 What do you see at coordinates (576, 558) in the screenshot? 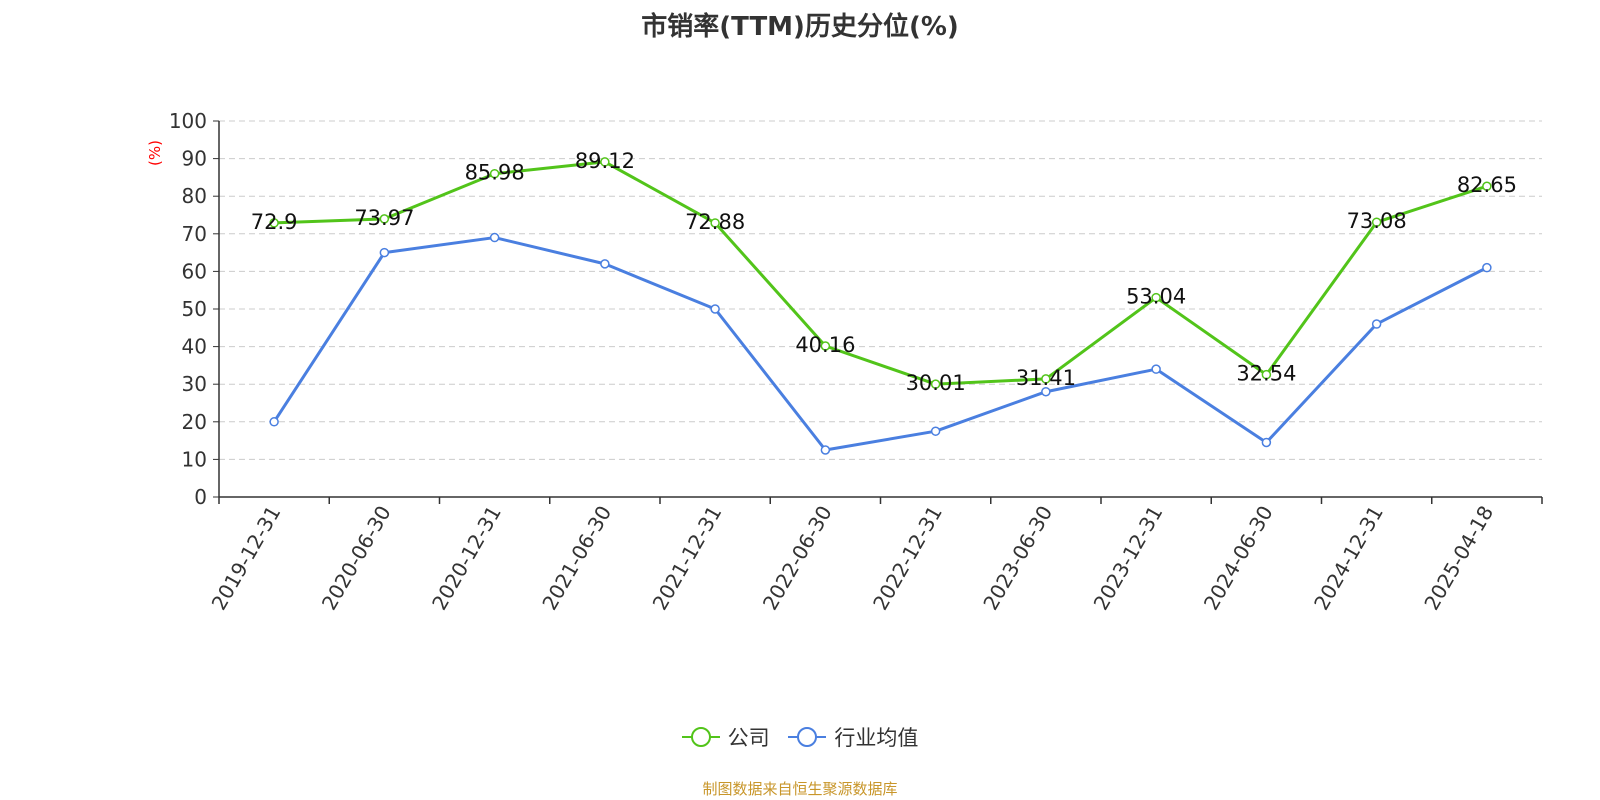
I see `x-tick-label: 2021-06-30` at bounding box center [576, 558].